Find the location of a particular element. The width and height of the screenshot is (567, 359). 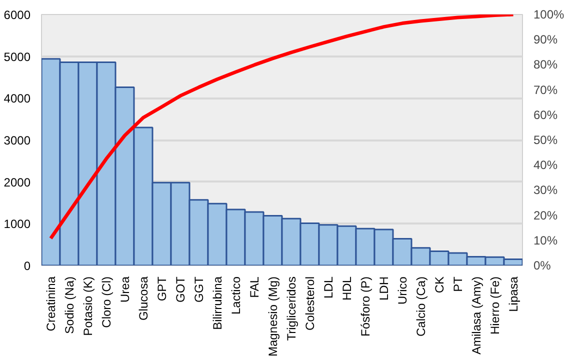

y-tick-label: 3000 is located at coordinates (17, 141).